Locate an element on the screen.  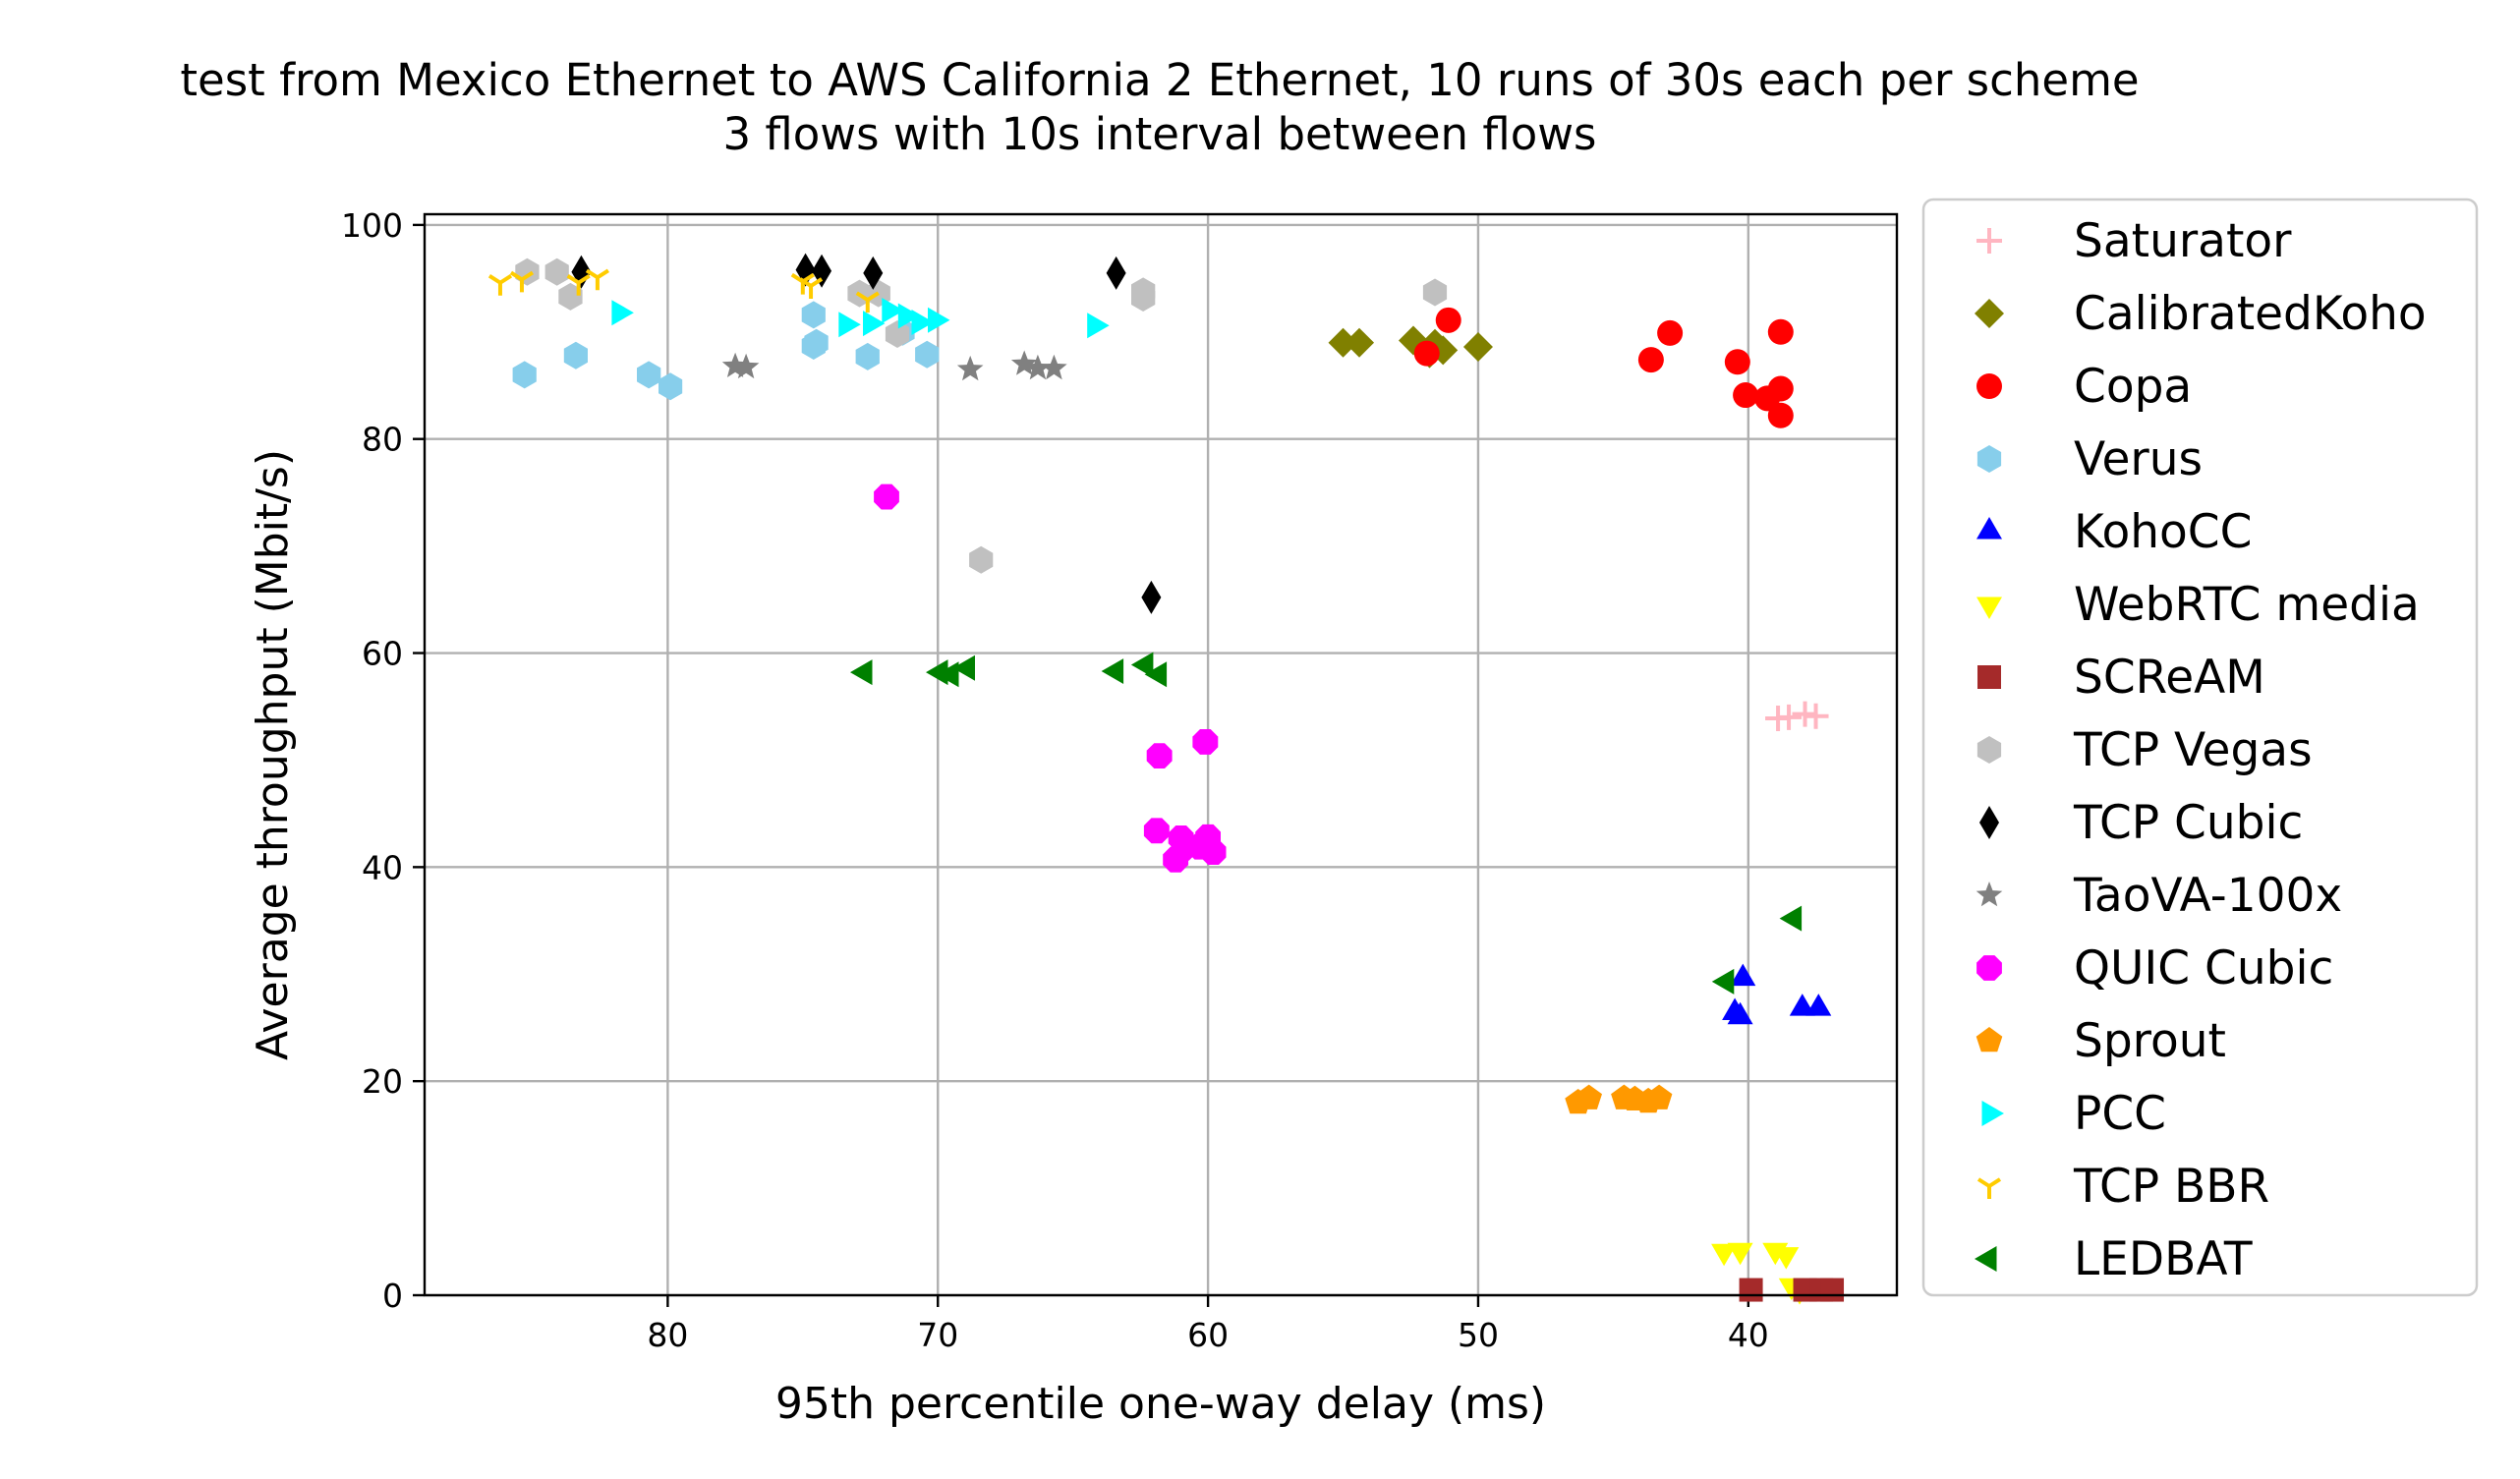
legend-item: LEDBAT is located at coordinates (2114, 1259).